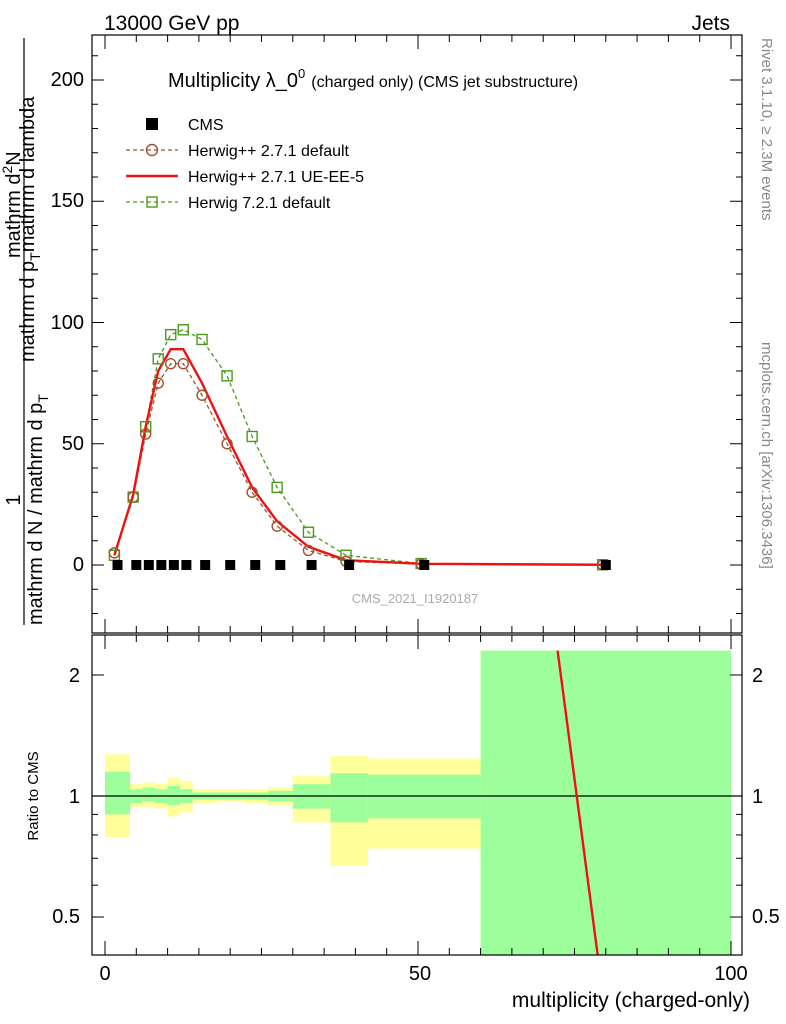 The width and height of the screenshot is (786, 1024). Describe the element at coordinates (7, 170) in the screenshot. I see `ylabel-frac-sup: 2` at that location.